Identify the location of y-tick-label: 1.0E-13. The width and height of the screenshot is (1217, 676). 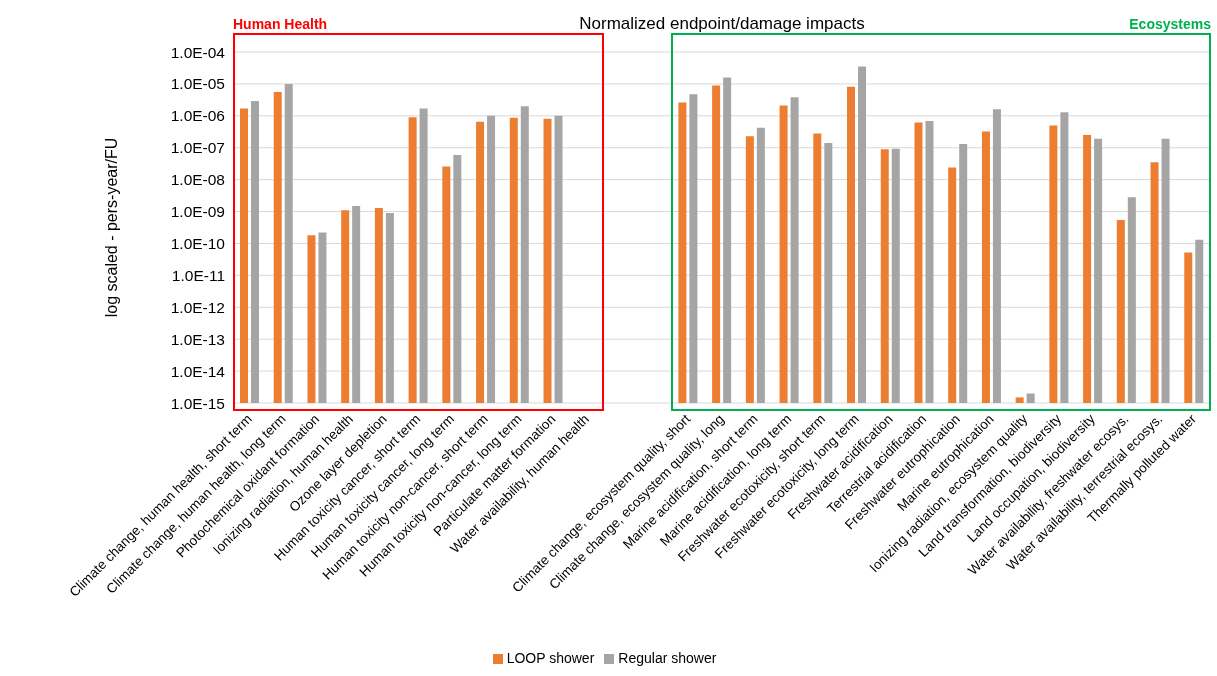
(197, 339).